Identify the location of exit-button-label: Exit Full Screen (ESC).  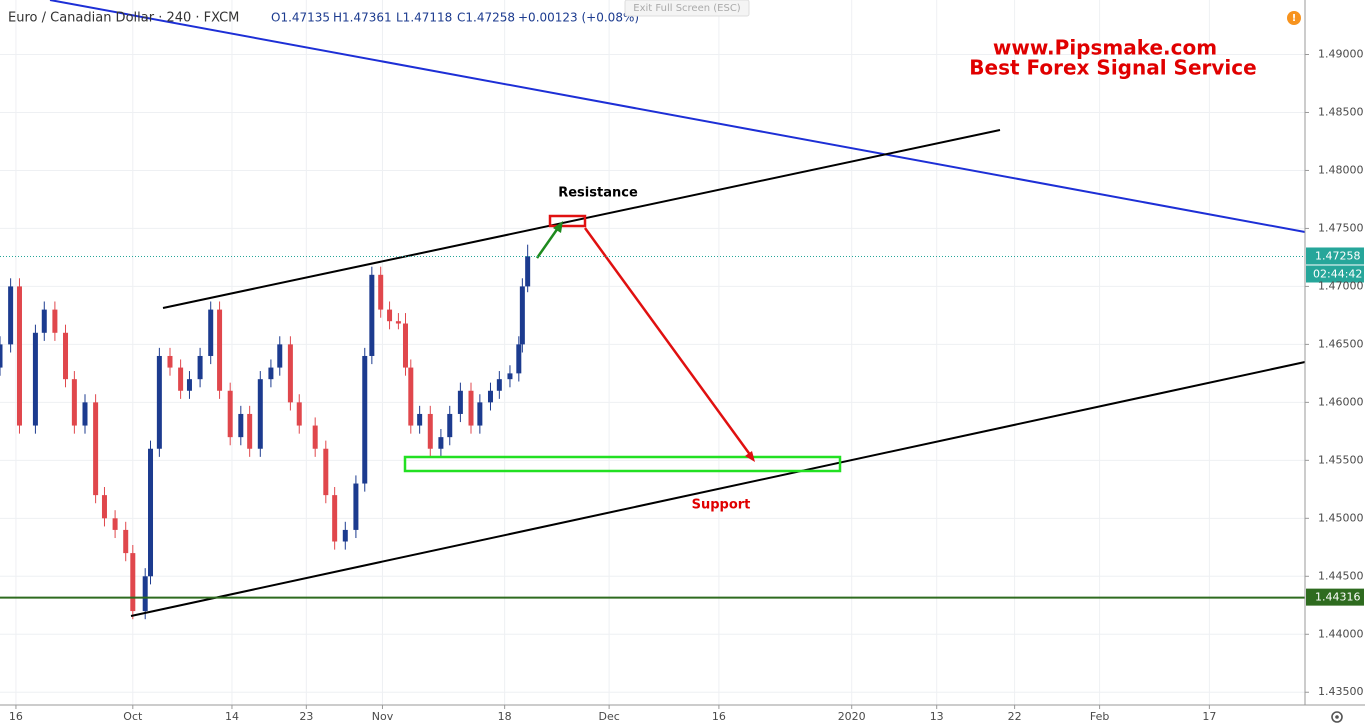
(687, 8).